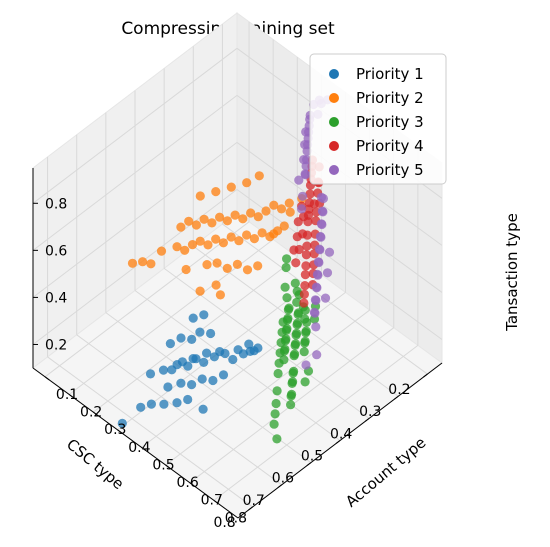 The width and height of the screenshot is (550, 547). What do you see at coordinates (390, 98) in the screenshot?
I see `legend-label: Priority 2` at bounding box center [390, 98].